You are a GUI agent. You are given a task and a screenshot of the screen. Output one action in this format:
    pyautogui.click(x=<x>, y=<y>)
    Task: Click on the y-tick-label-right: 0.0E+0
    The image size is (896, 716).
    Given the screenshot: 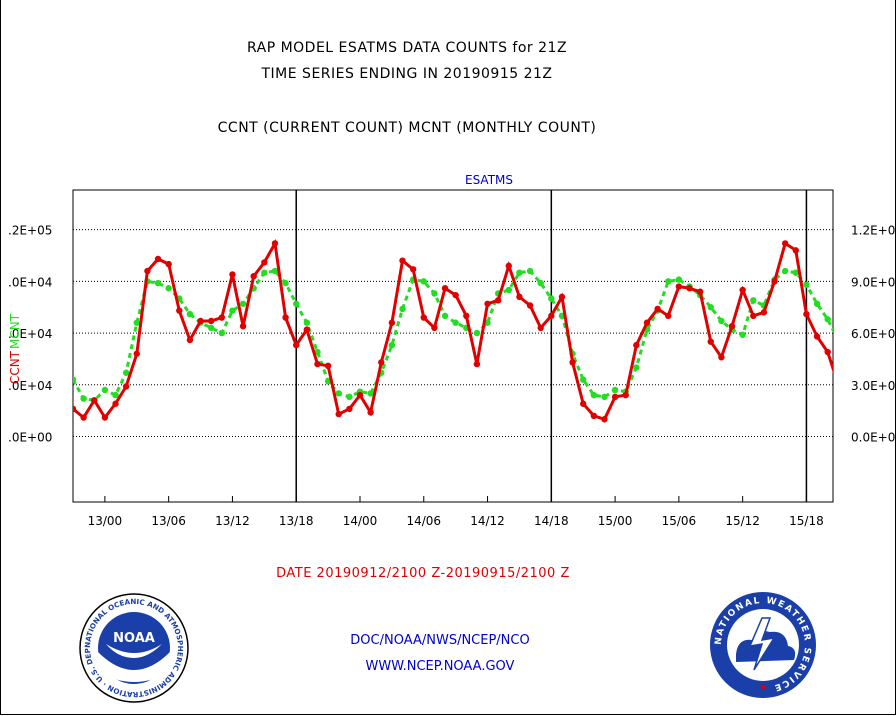 What is the action you would take?
    pyautogui.click(x=873, y=437)
    